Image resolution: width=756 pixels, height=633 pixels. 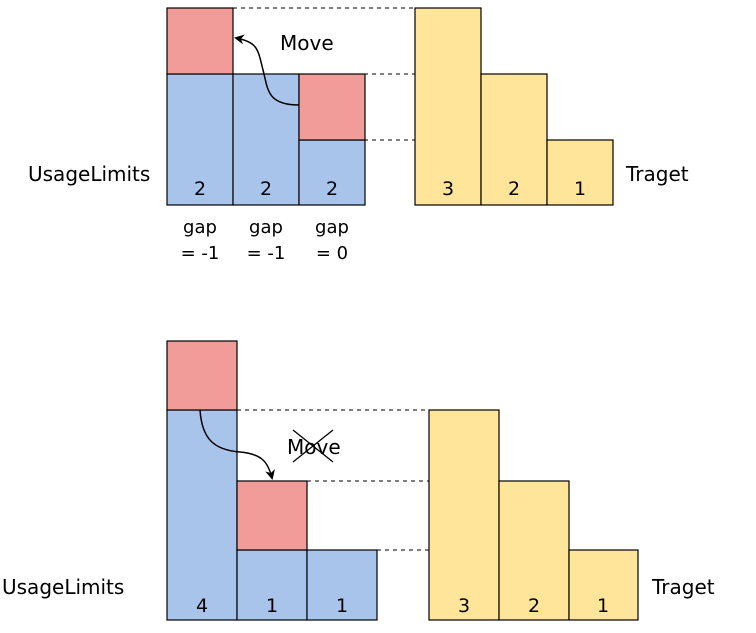 What do you see at coordinates (683, 587) in the screenshot?
I see `bottom-target-label: Traget` at bounding box center [683, 587].